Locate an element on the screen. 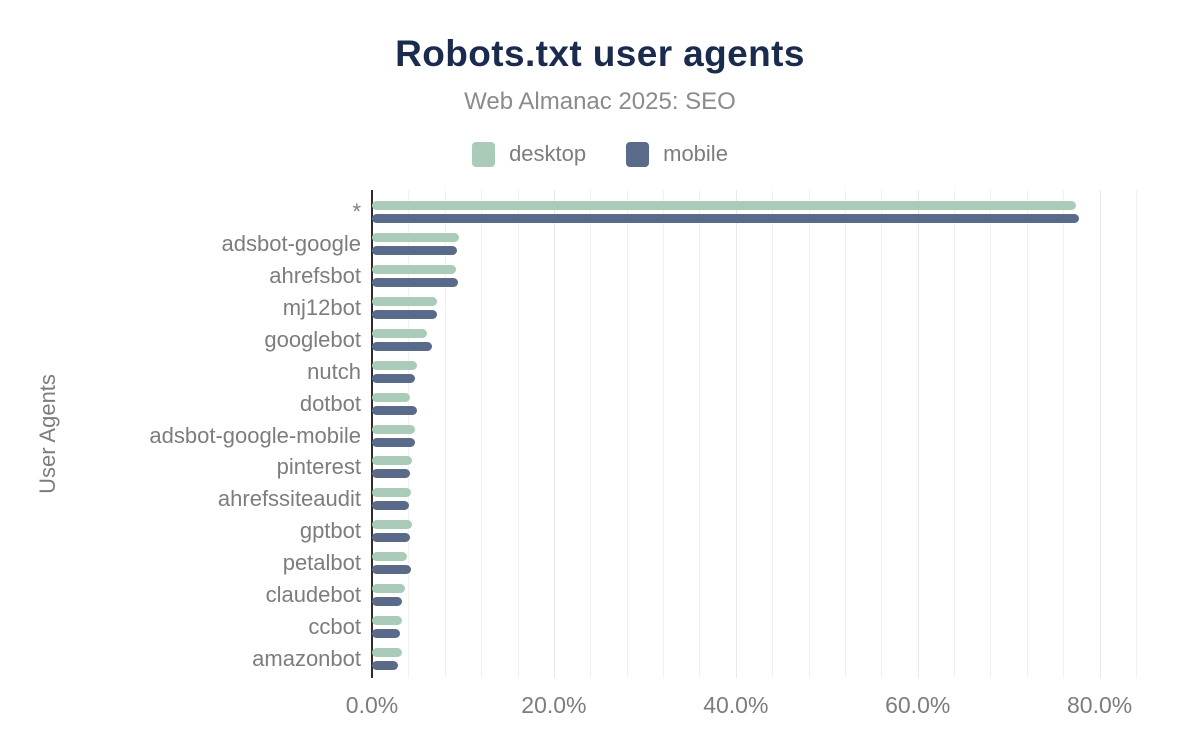  bar-group: amazonbot is located at coordinates (694, 659).